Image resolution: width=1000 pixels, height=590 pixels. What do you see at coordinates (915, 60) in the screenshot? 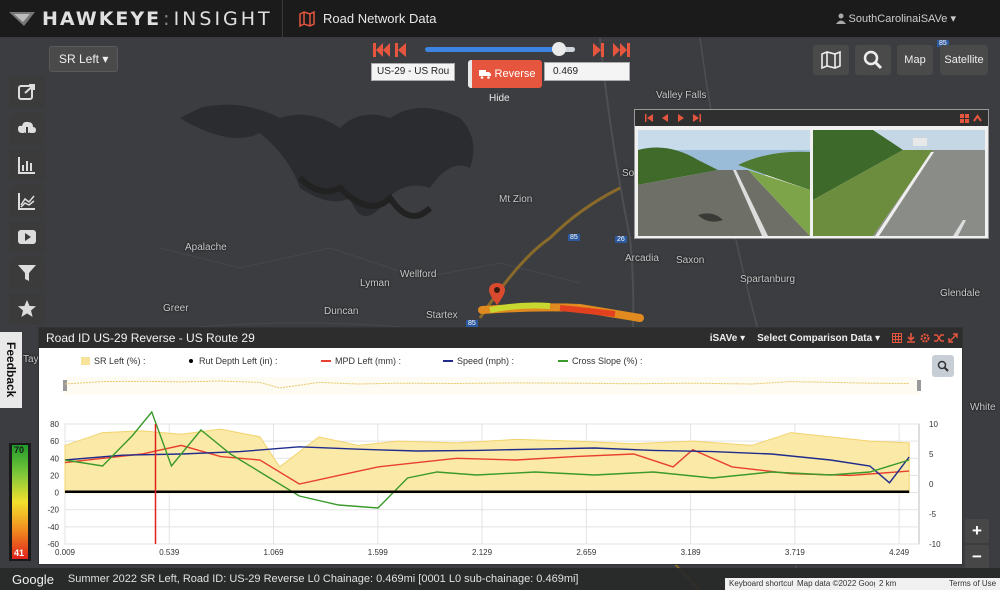
I see `map-type-button: Map` at bounding box center [915, 60].